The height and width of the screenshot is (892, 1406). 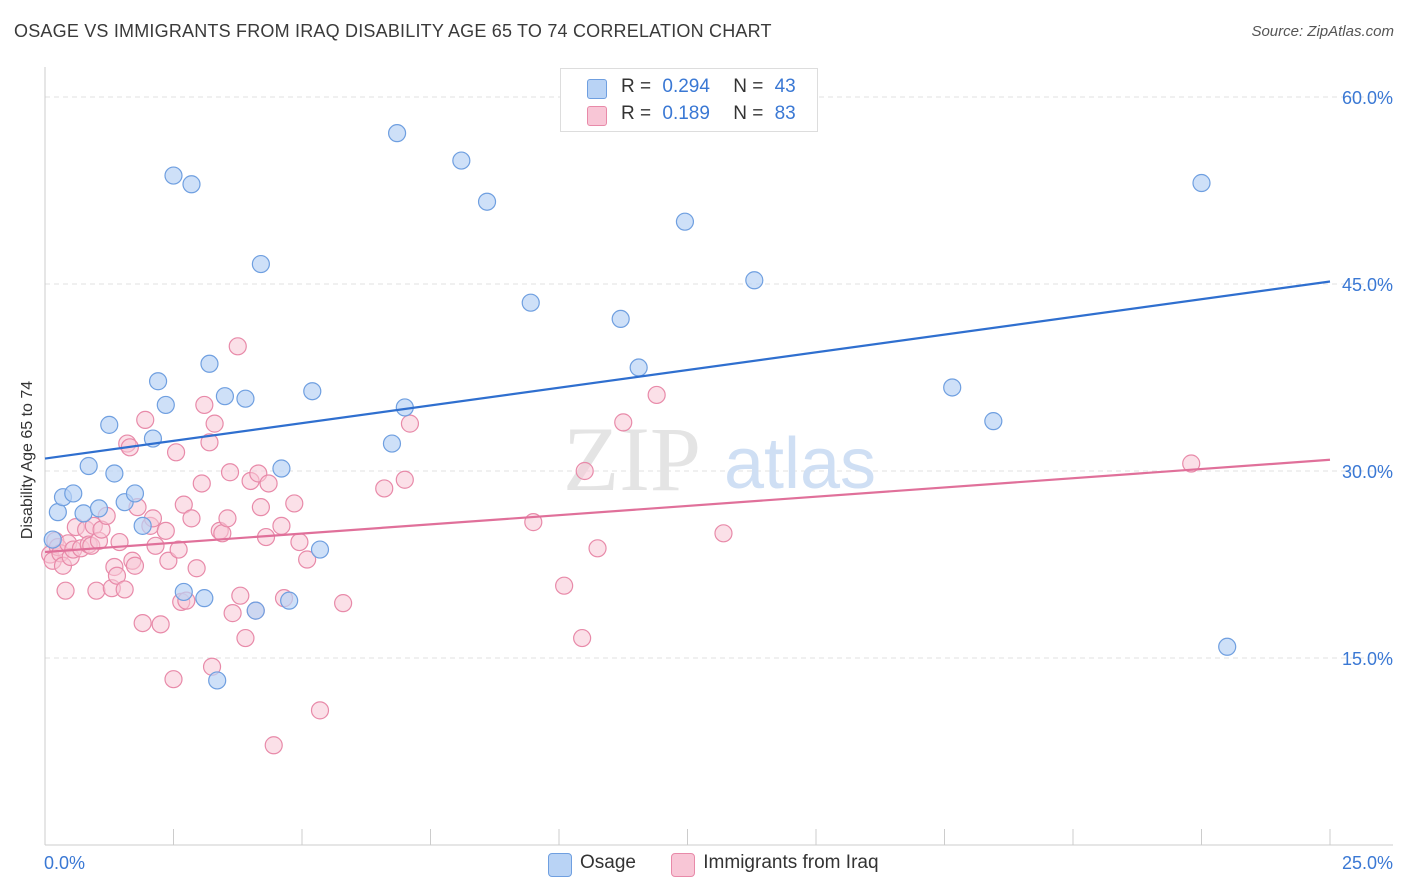 I want to click on y-tick-label: 30.0%, so click(x=1367, y=472).